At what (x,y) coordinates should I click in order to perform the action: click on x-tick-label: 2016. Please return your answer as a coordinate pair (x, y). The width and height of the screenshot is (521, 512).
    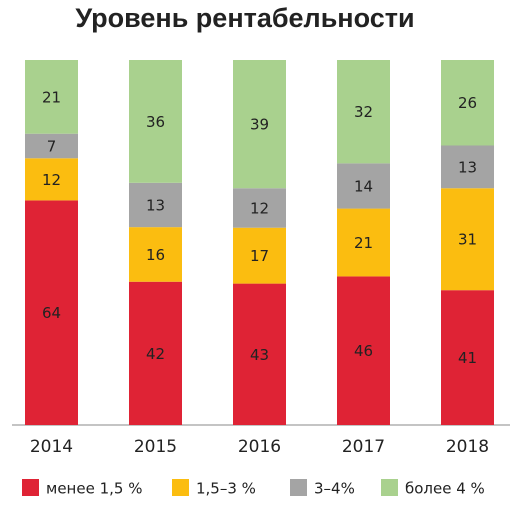
    Looking at the image, I should click on (259, 447).